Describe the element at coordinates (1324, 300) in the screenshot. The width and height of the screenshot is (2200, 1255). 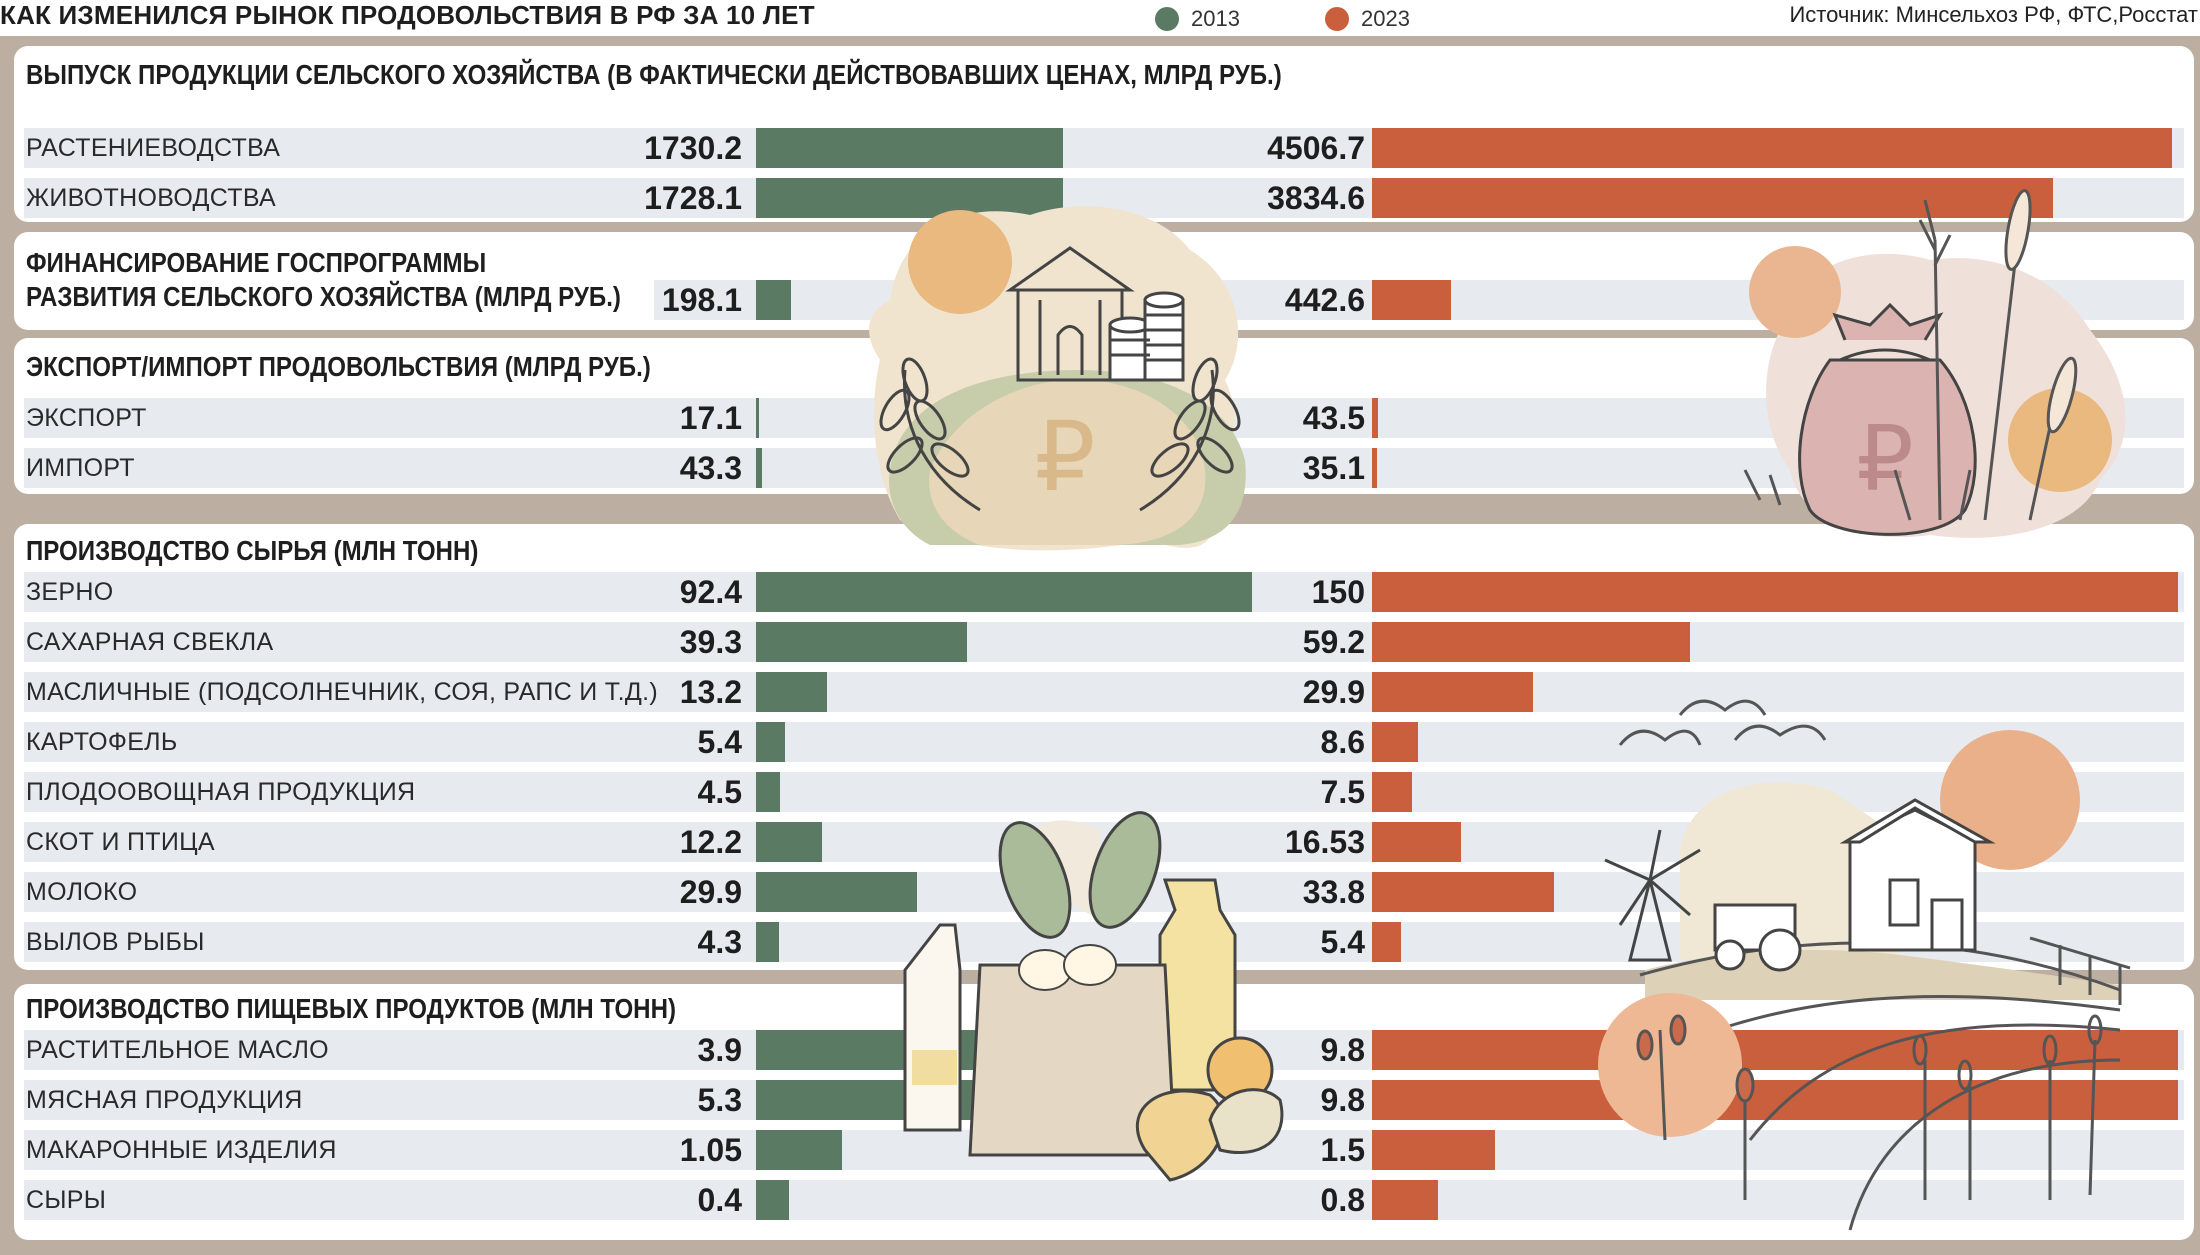
I see `value-label-2023: 442.6` at that location.